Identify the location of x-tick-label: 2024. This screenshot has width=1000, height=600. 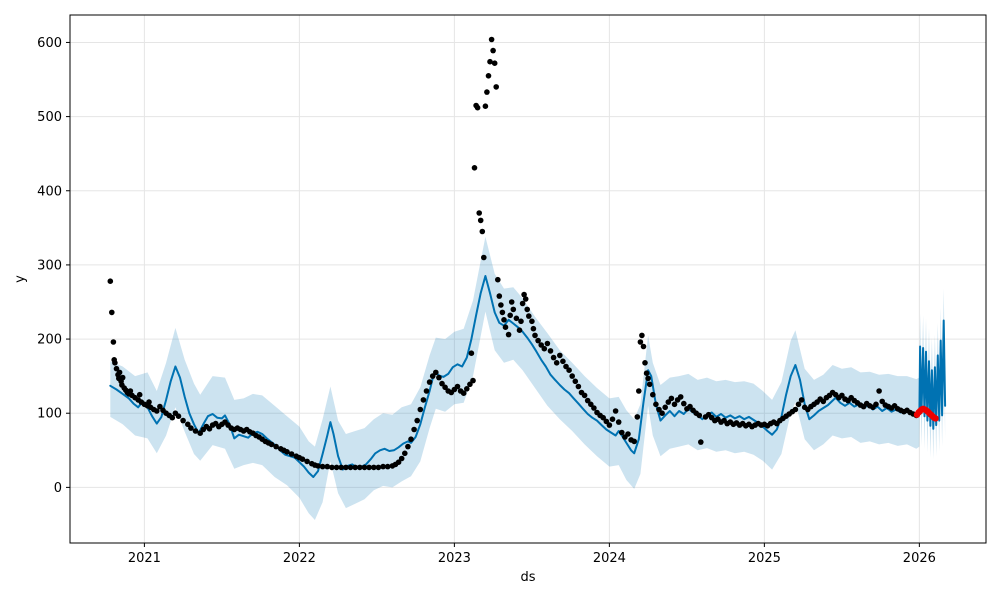
(609, 558).